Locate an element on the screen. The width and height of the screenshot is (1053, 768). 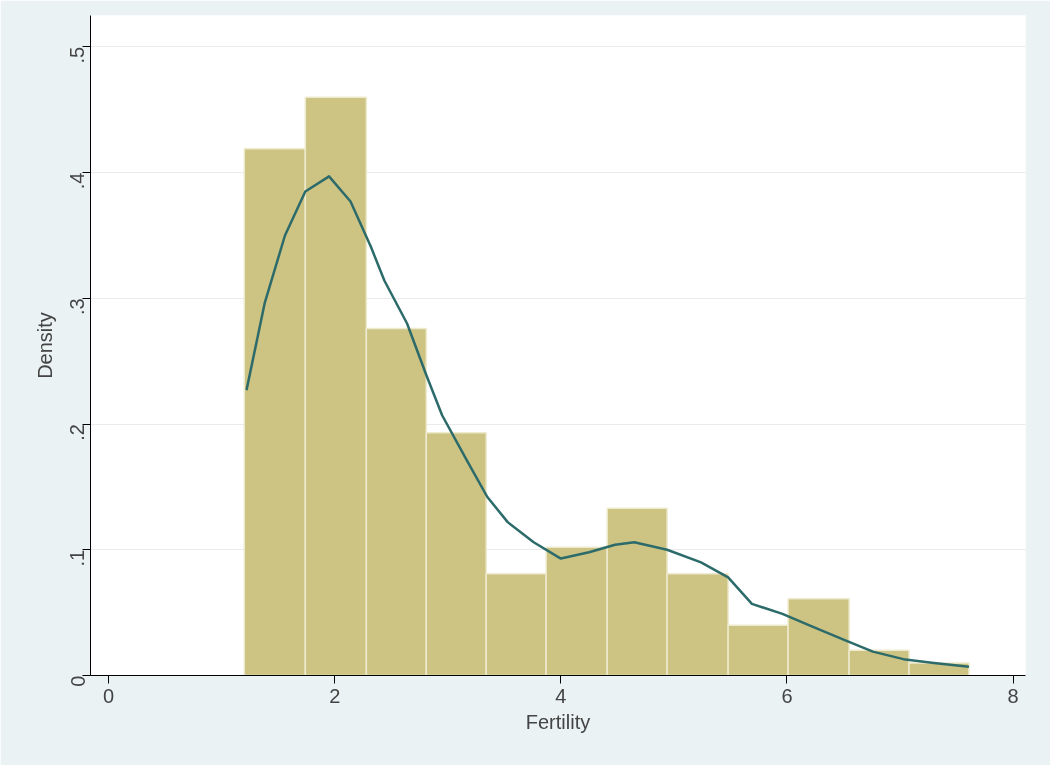
y-tick-label: .2 is located at coordinates (77, 432).